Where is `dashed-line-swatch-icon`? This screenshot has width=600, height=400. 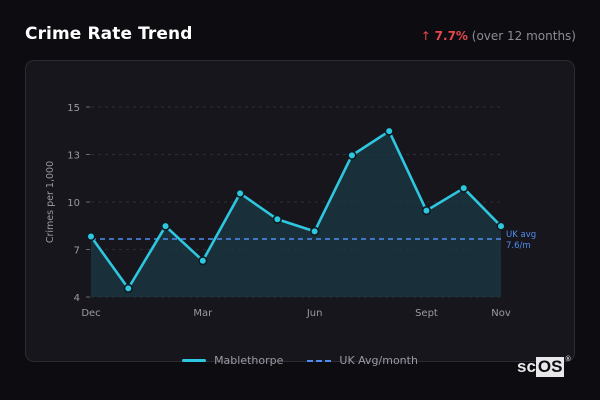 dashed-line-swatch-icon is located at coordinates (319, 360).